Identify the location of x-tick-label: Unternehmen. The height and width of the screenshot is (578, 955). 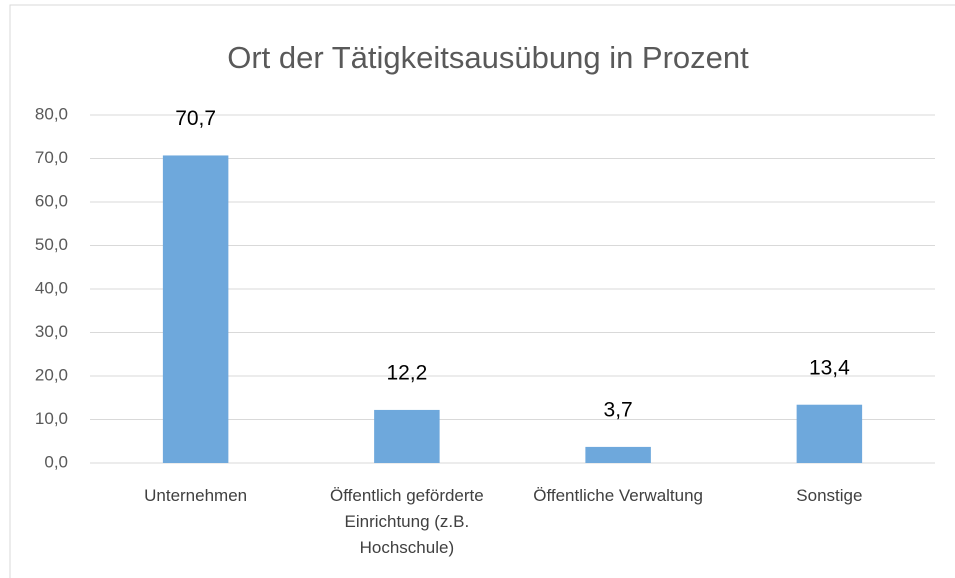
(196, 495).